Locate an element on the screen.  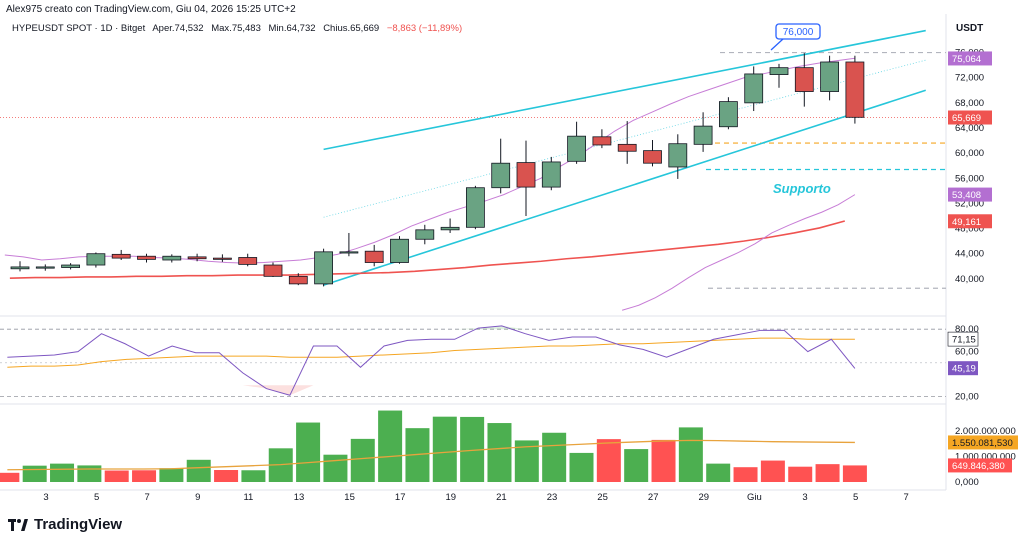
time-tick-label: 13 is located at coordinates (299, 497).